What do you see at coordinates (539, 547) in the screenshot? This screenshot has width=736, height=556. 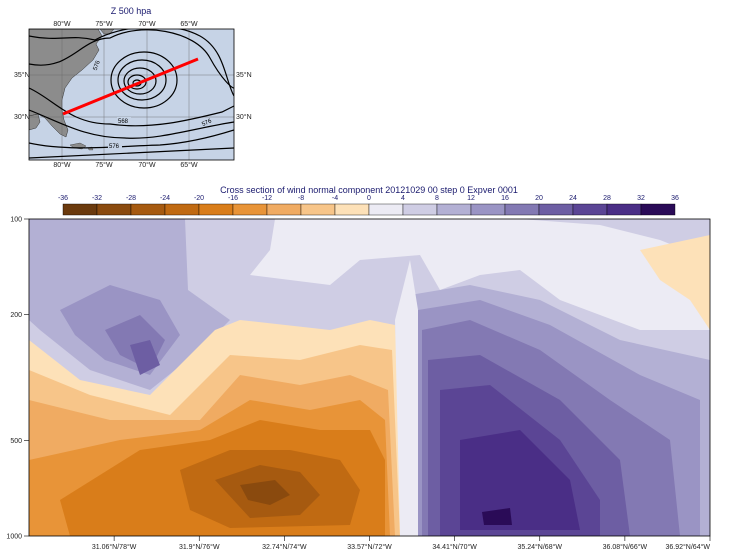 I see `x-tick-label: 35.24°N/68°W` at bounding box center [539, 547].